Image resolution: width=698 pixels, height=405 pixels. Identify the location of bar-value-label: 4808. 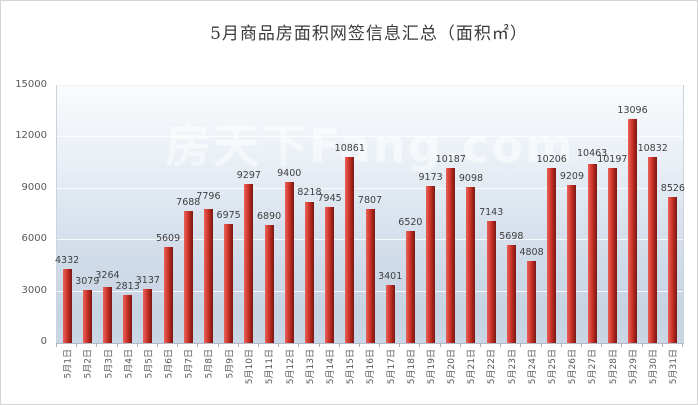
(531, 252).